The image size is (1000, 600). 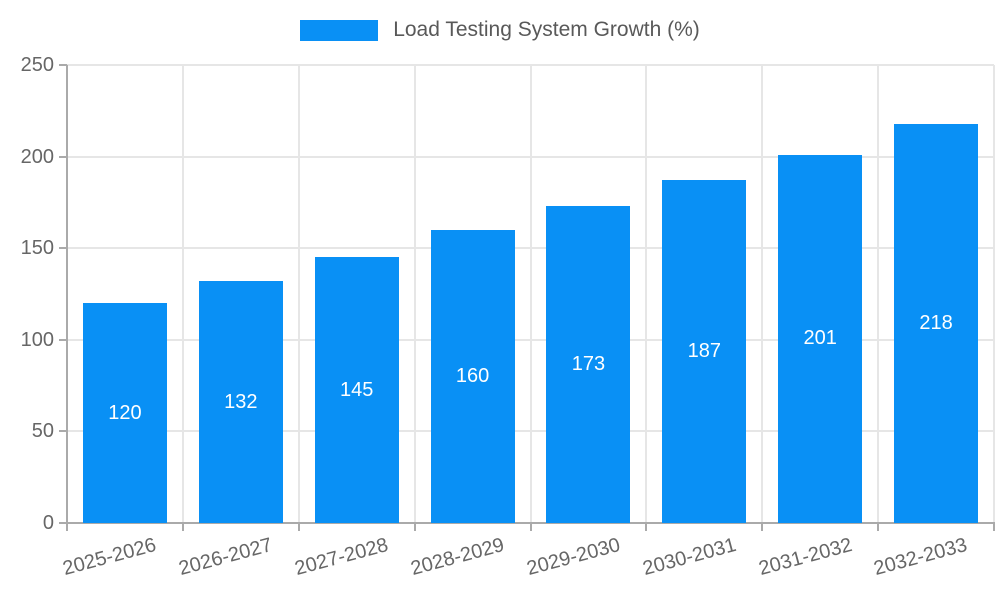 I want to click on bar-value-label: 145, so click(x=357, y=389).